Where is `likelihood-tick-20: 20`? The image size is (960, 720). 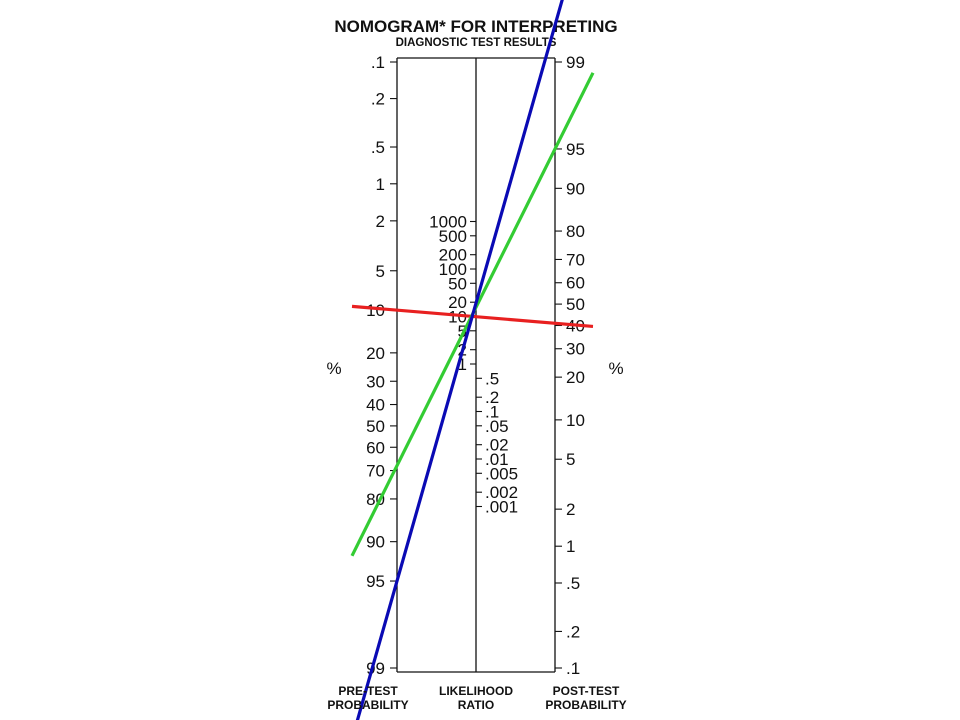 likelihood-tick-20: 20 is located at coordinates (457, 302).